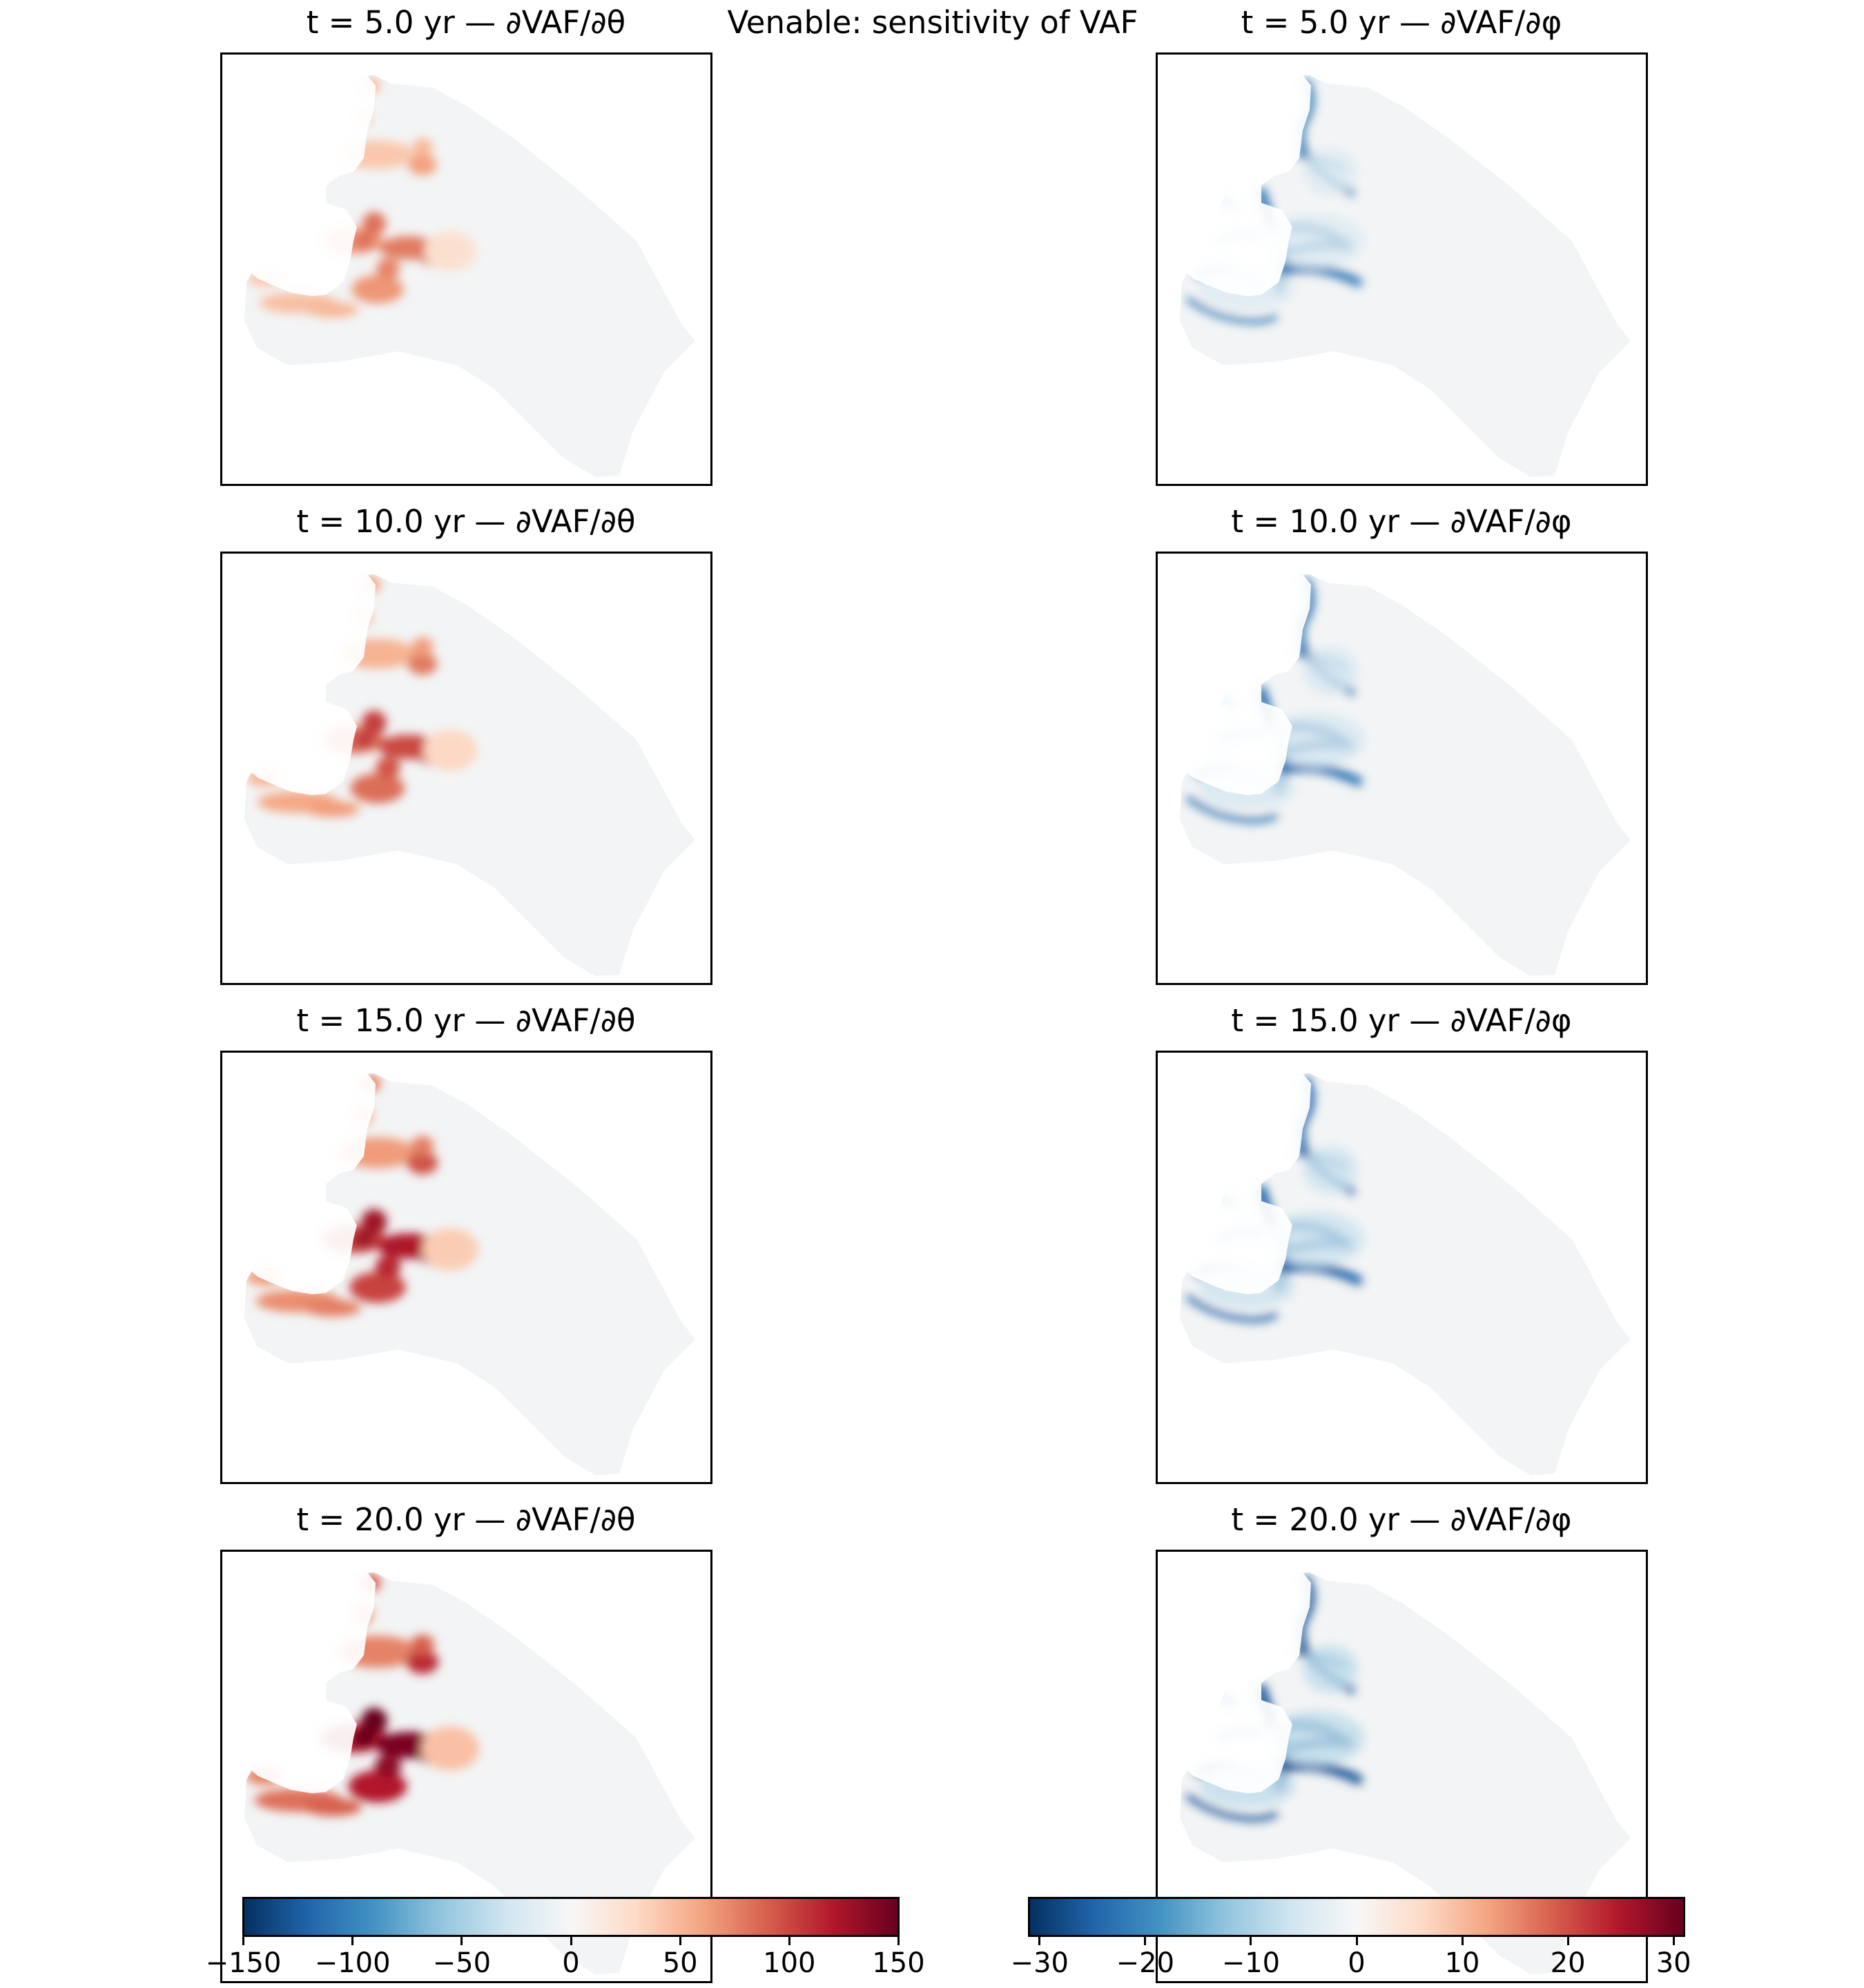 The image size is (1864, 1988). Describe the element at coordinates (462, 1963) in the screenshot. I see `colorbar-tick-label: −50` at that location.